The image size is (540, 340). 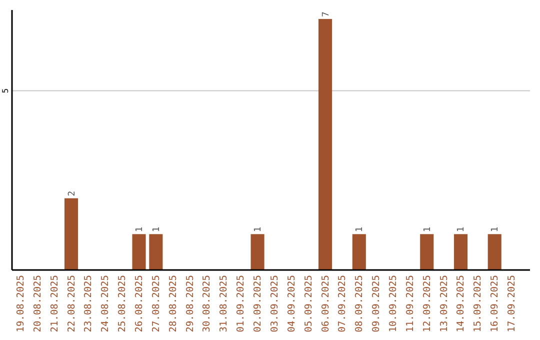 I want to click on x-tick-label: 20.08.2025, so click(x=38, y=303).